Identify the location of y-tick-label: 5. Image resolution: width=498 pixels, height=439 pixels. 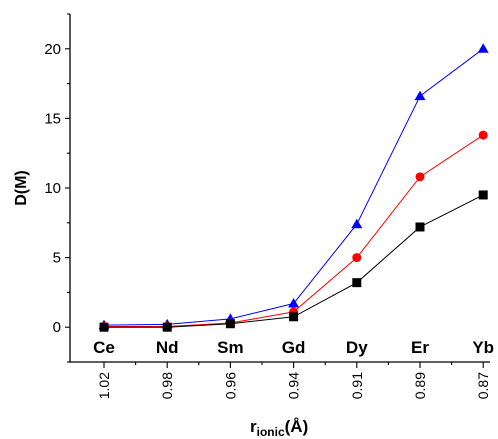
(57, 258).